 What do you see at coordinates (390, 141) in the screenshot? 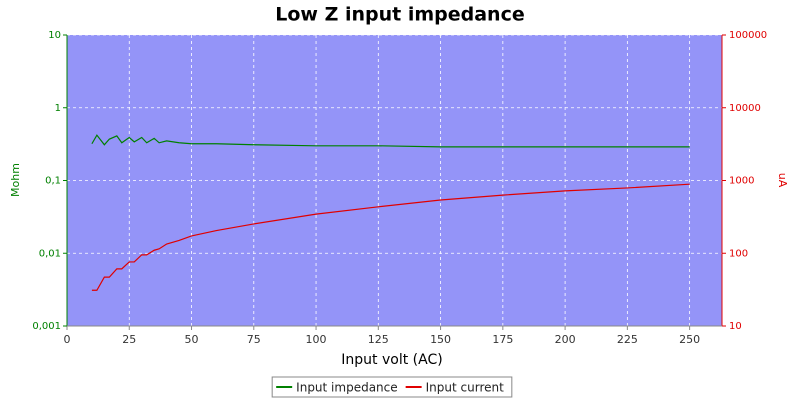
I see `series-line` at bounding box center [390, 141].